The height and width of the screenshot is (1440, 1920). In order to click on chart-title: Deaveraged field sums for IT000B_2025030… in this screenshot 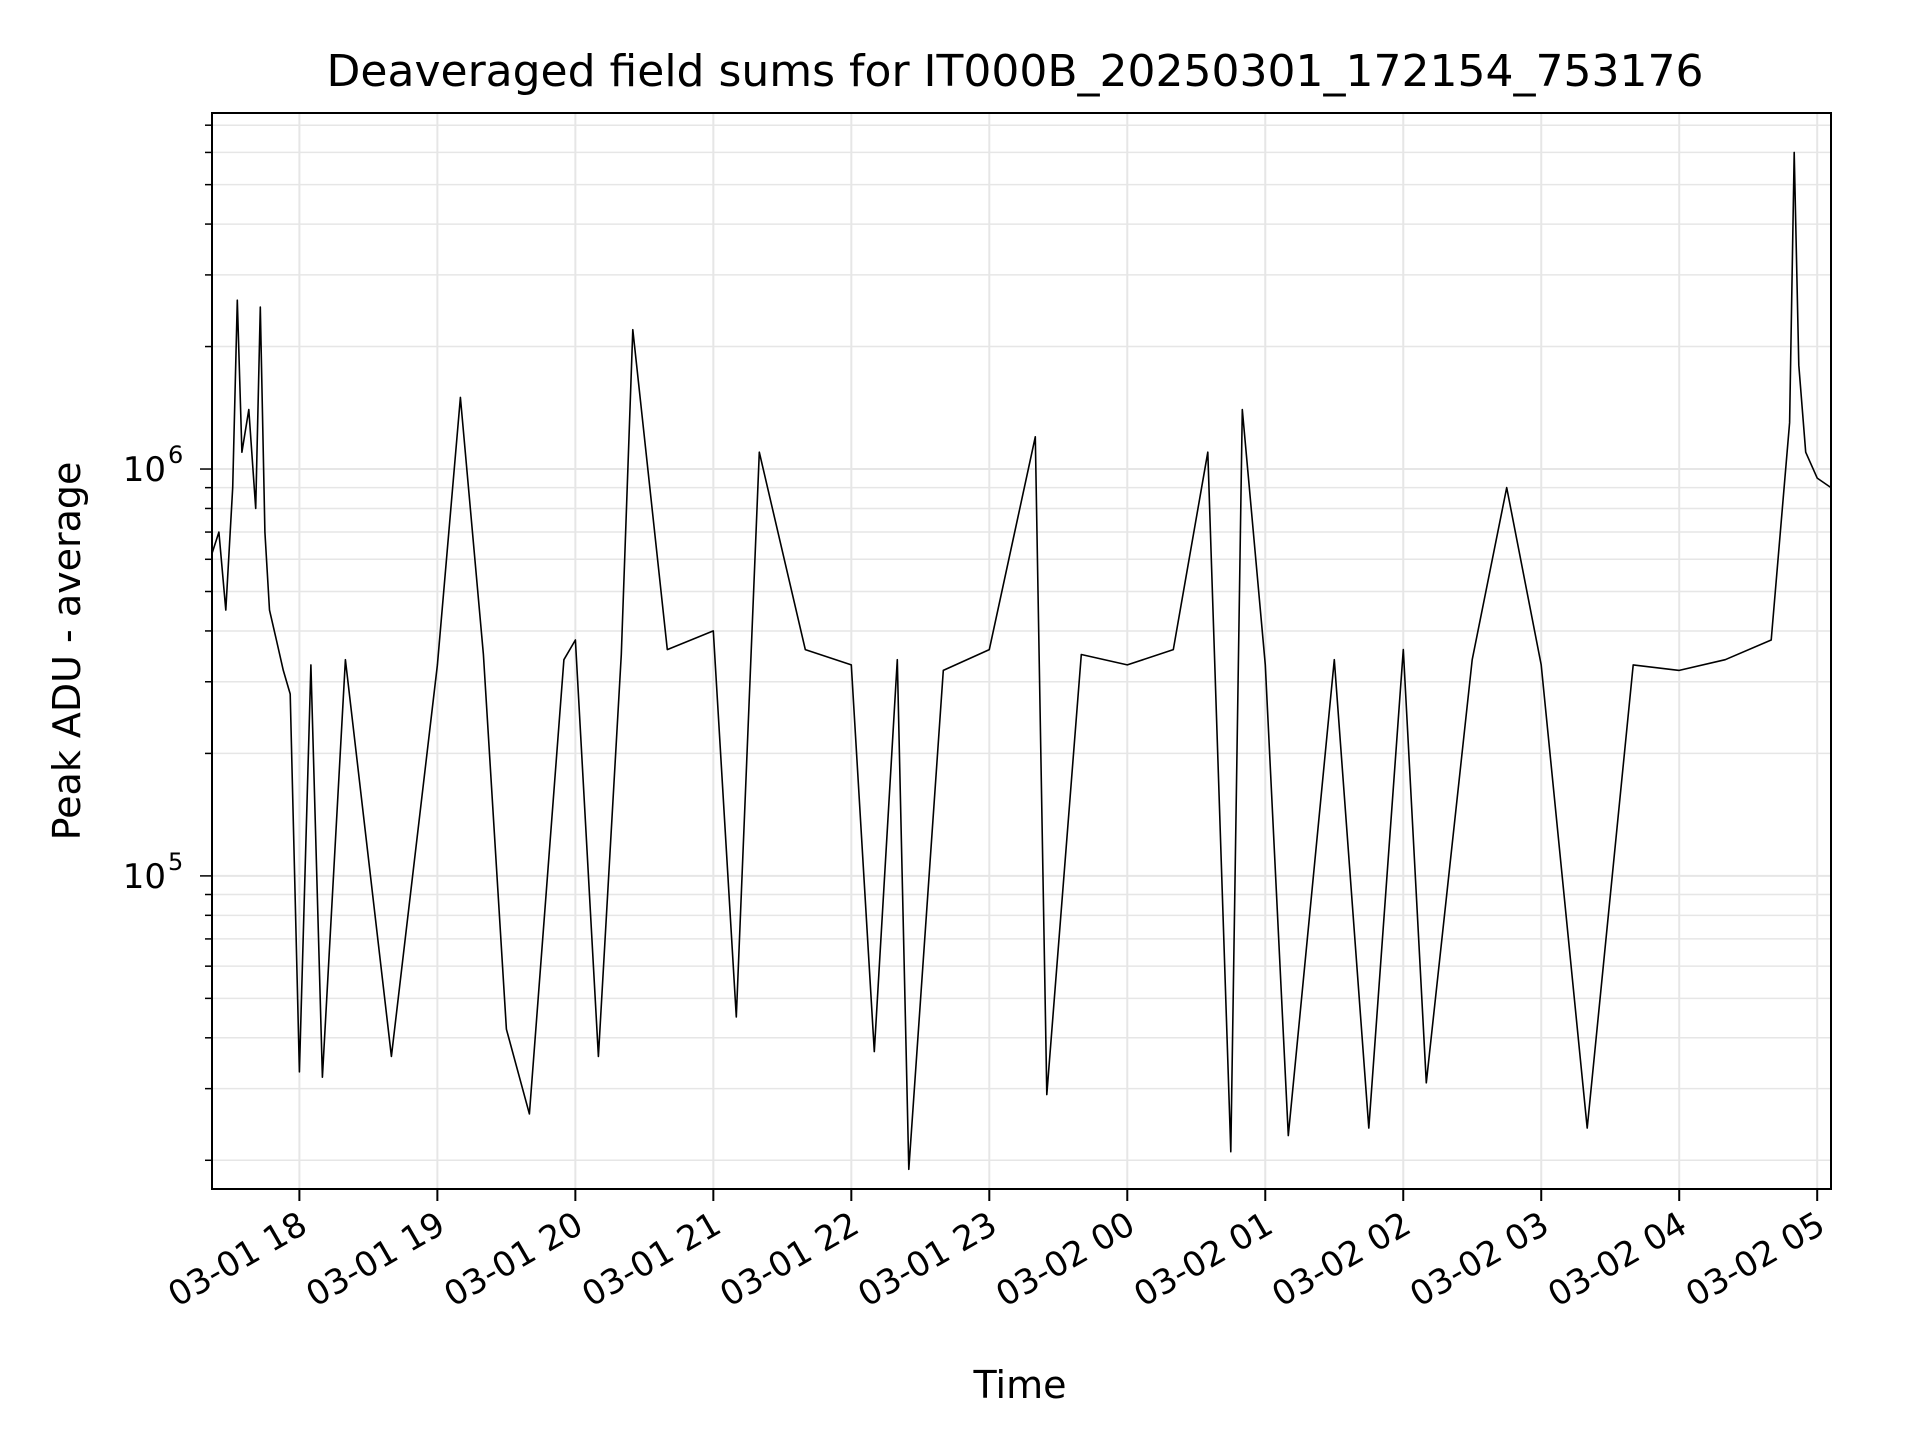, I will do `click(1015, 71)`.